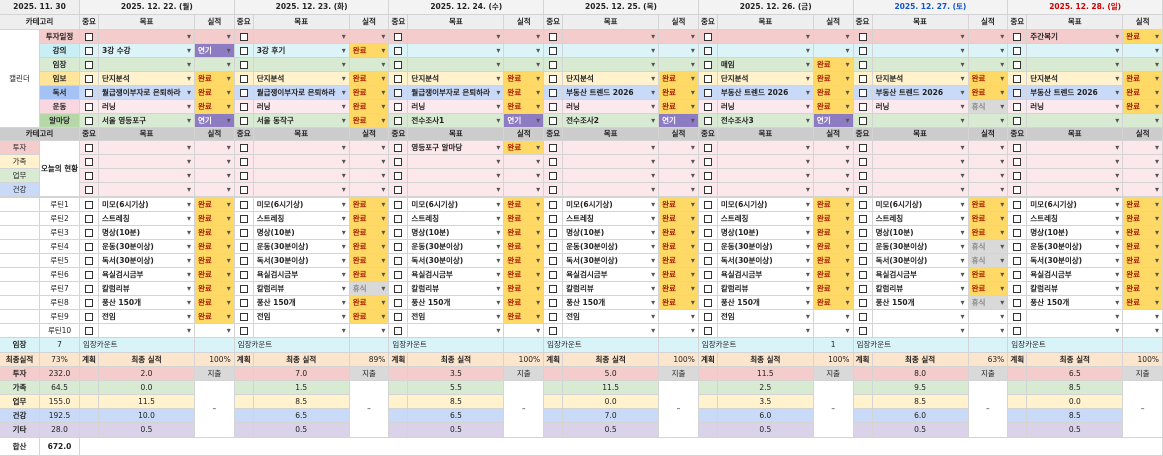 The height and width of the screenshot is (456, 1163). Describe the element at coordinates (765, 65) in the screenshot. I see `goal-cell: 매임` at that location.